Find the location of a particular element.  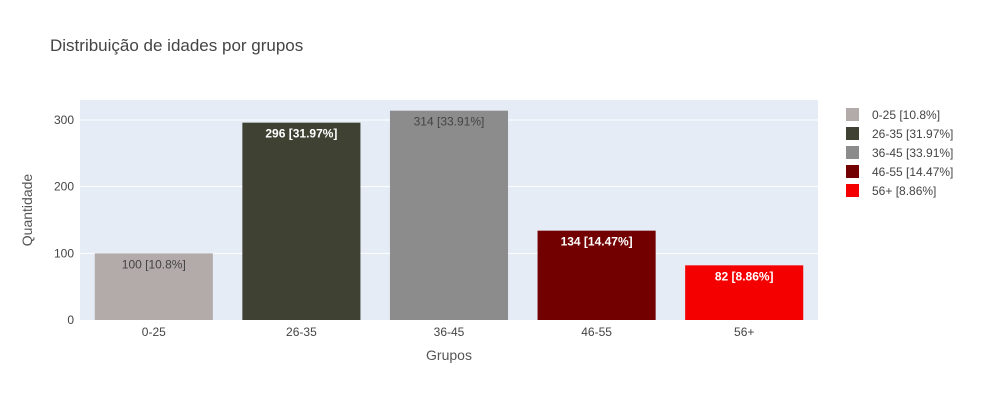

legend-label: 36-45 [33.91%] is located at coordinates (912, 153).